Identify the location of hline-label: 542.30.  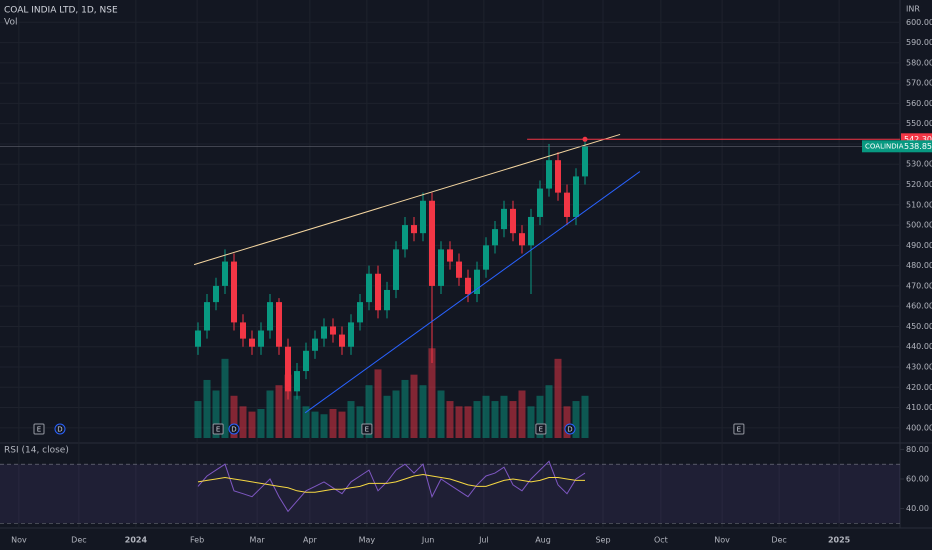
(918, 139).